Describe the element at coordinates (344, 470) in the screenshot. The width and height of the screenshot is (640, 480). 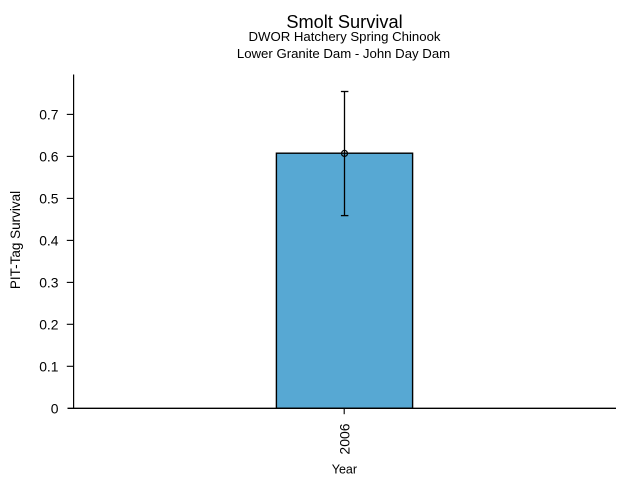
I see `svg-text: Year` at that location.